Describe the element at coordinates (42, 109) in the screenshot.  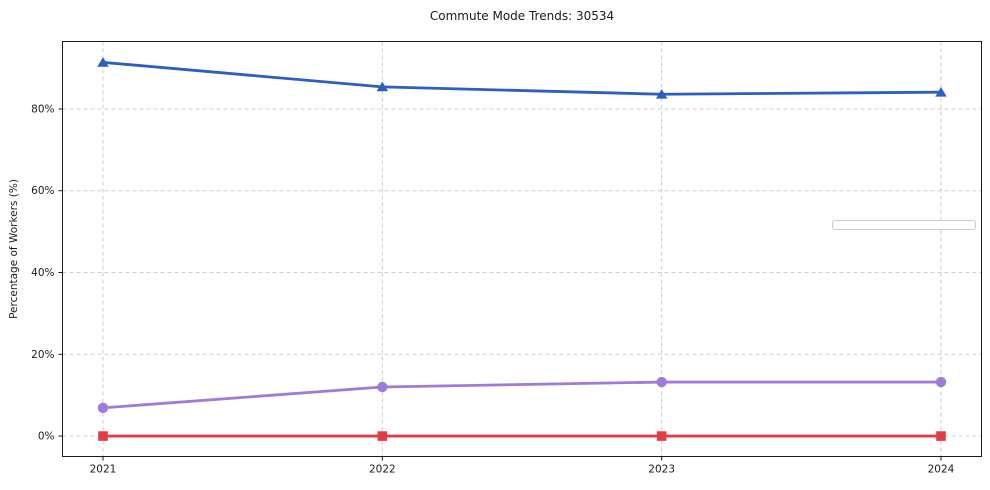
I see `y-tick-label: 80%` at that location.